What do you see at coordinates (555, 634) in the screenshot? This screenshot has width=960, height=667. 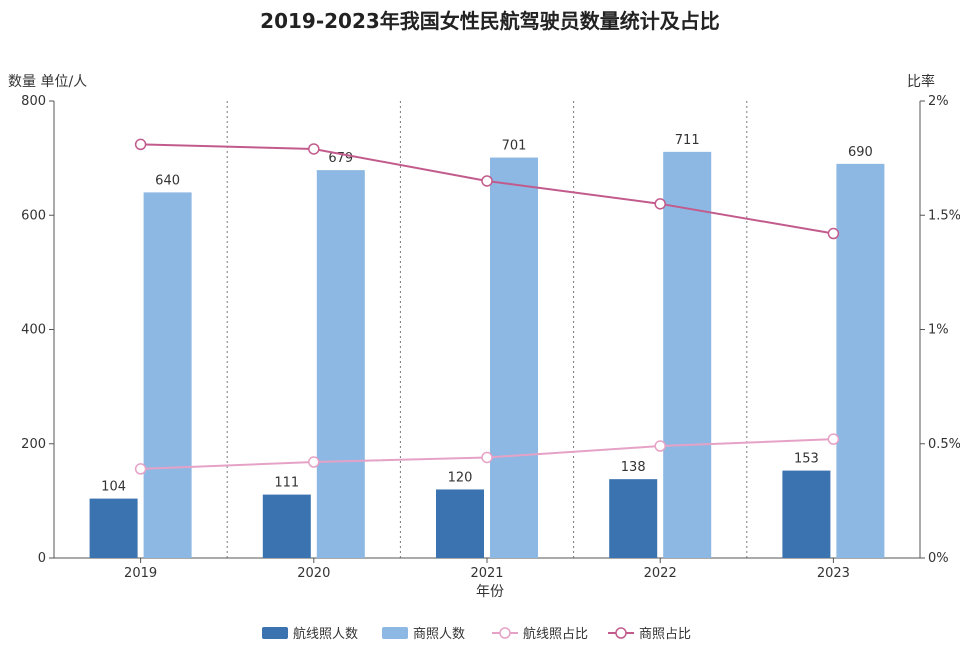 I see `legend-label: 航线照占比` at bounding box center [555, 634].